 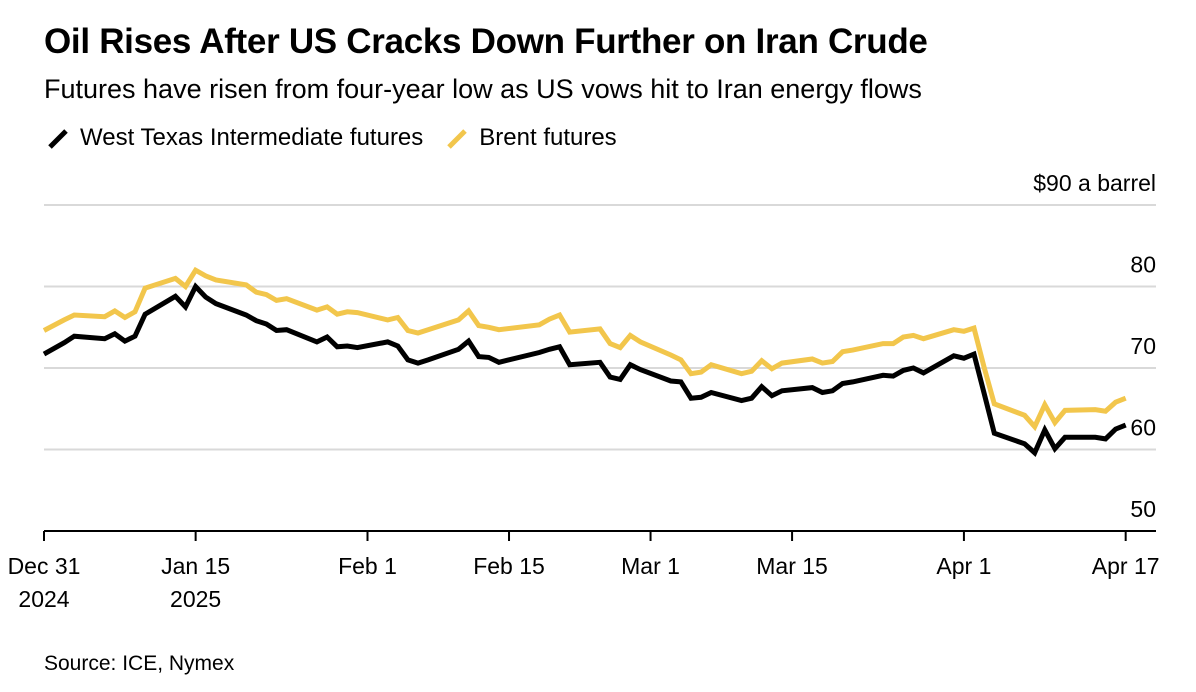 I want to click on x-tick-label-5: Mar 15, so click(x=792, y=566).